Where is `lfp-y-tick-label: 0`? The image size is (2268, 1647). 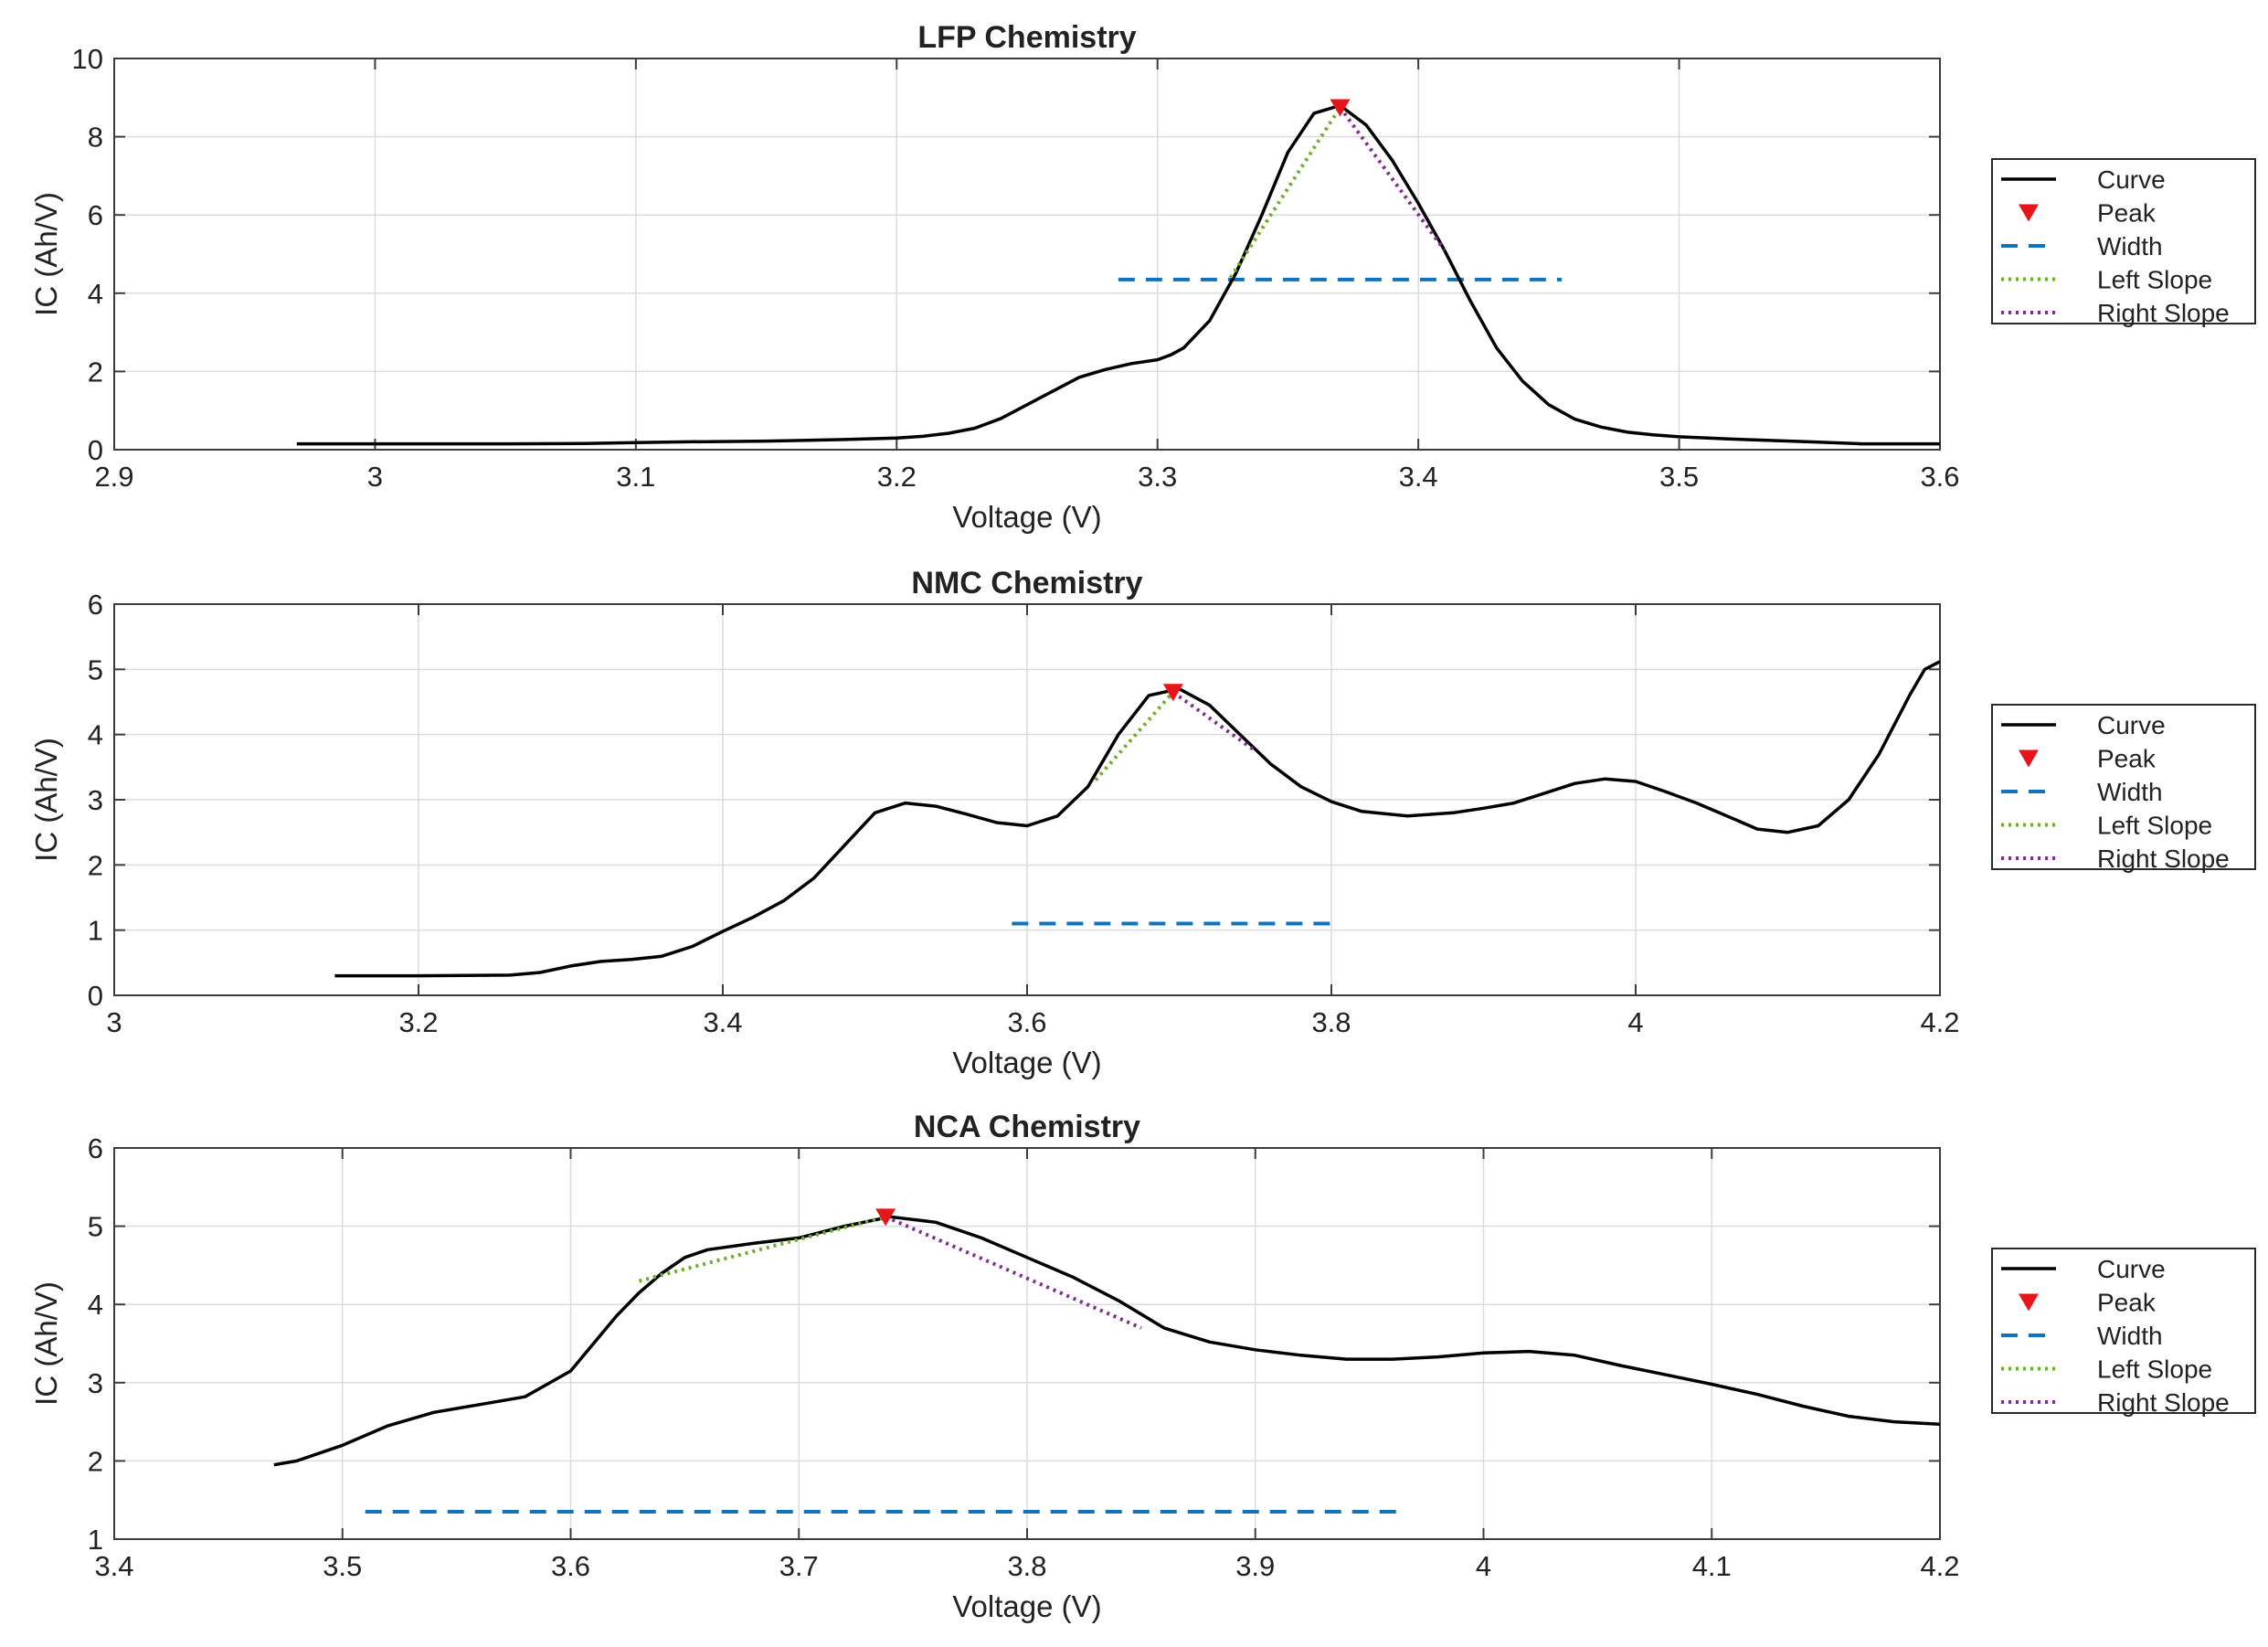
lfp-y-tick-label: 0 is located at coordinates (95, 450).